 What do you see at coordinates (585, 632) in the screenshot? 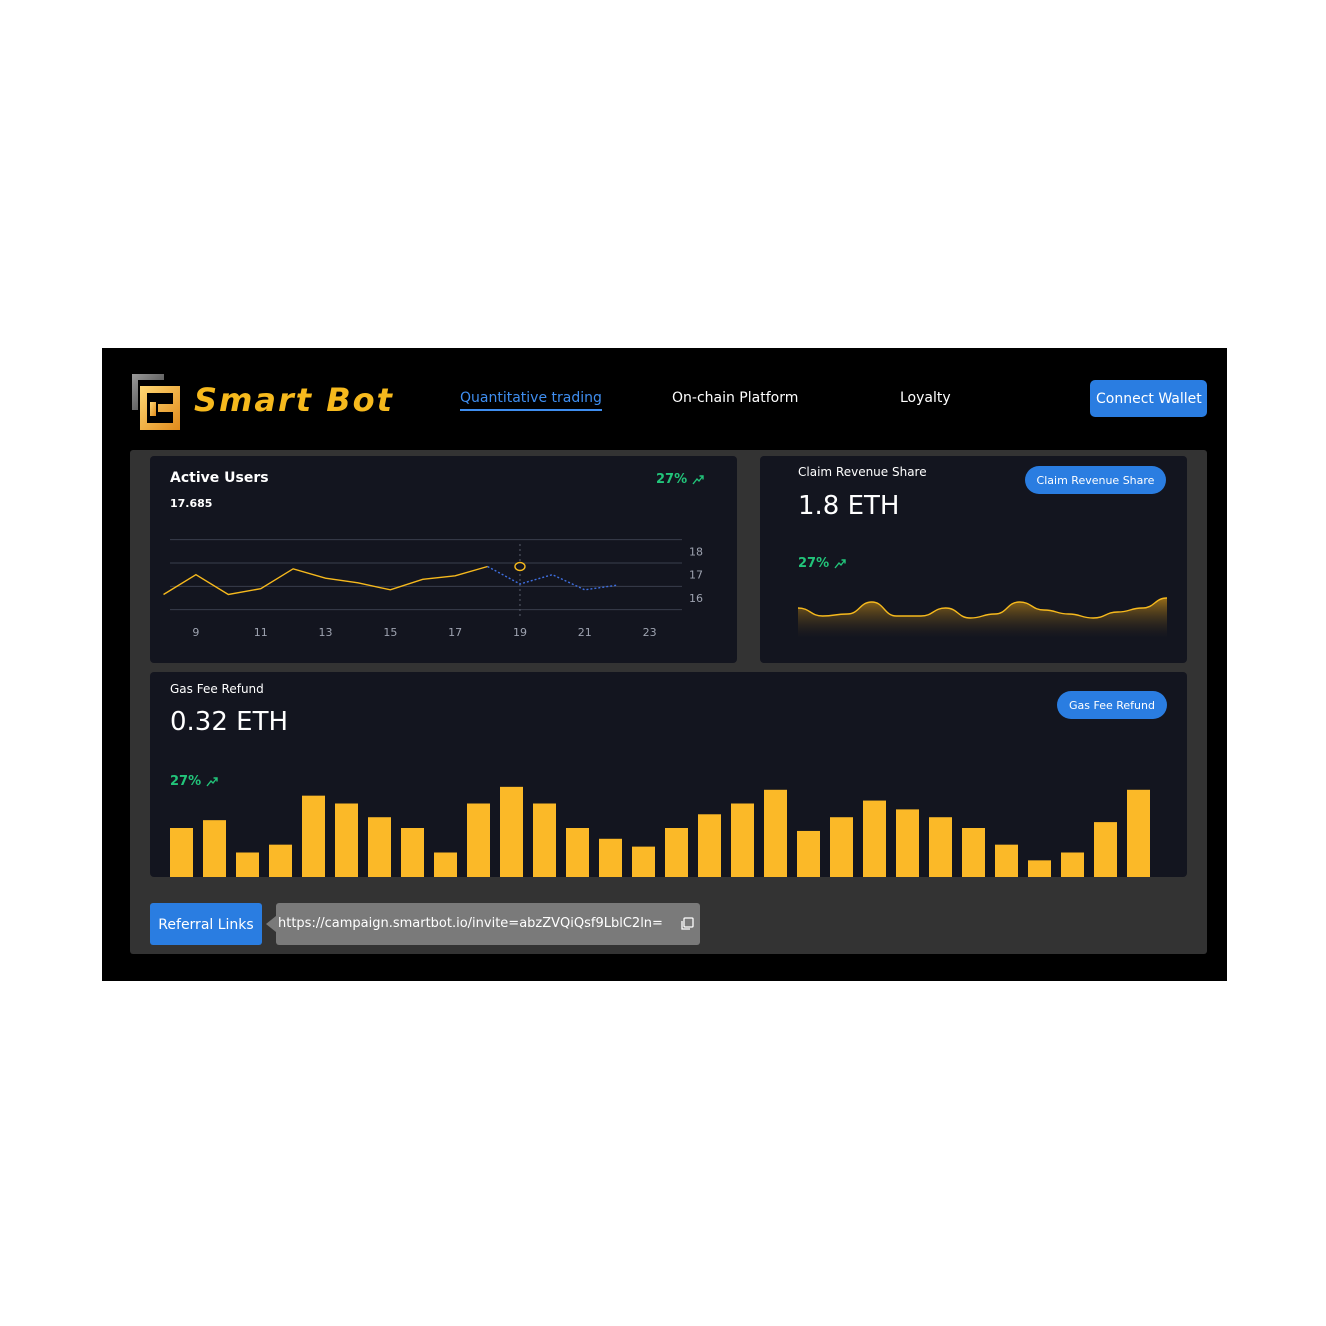
I see `x-tick-label: 21` at bounding box center [585, 632].